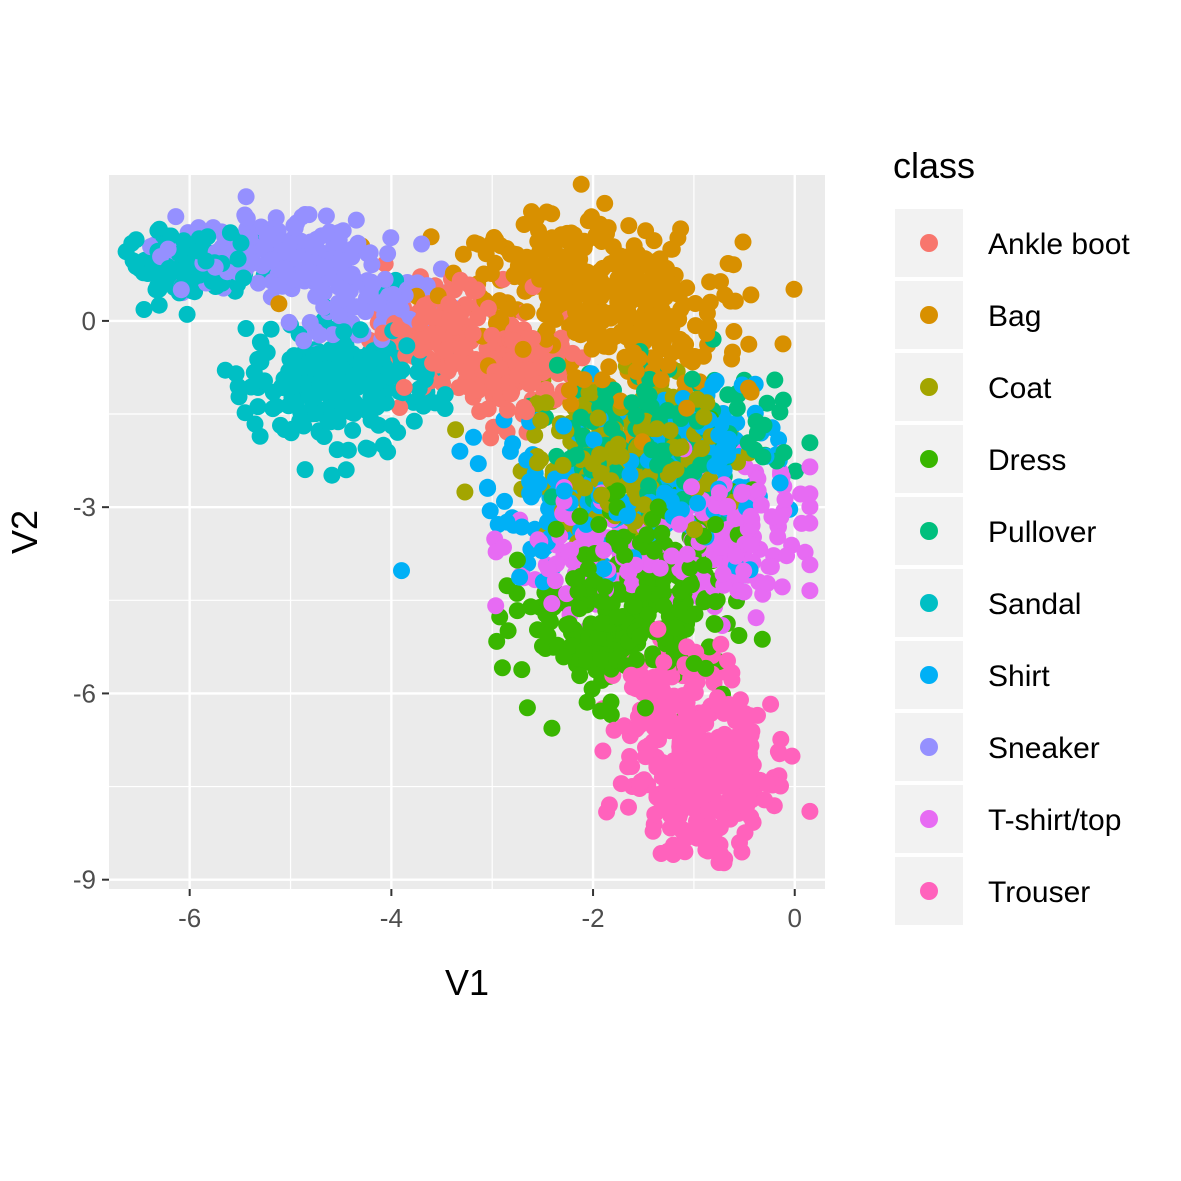  I want to click on x-tick-label: -6, so click(189, 918).